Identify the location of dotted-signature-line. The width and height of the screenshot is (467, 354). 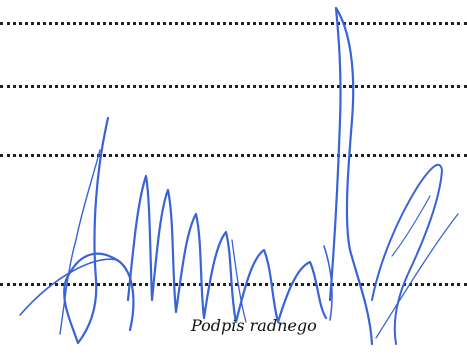
(233, 284).